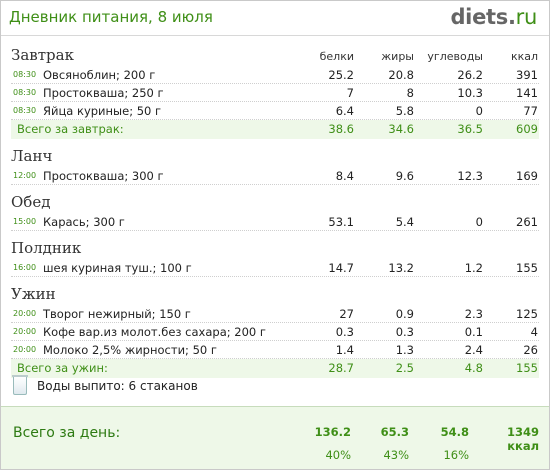 This screenshot has width=550, height=470. What do you see at coordinates (117, 268) in the screenshot?
I see `food-name: шея куриная туш.; 100 г` at bounding box center [117, 268].